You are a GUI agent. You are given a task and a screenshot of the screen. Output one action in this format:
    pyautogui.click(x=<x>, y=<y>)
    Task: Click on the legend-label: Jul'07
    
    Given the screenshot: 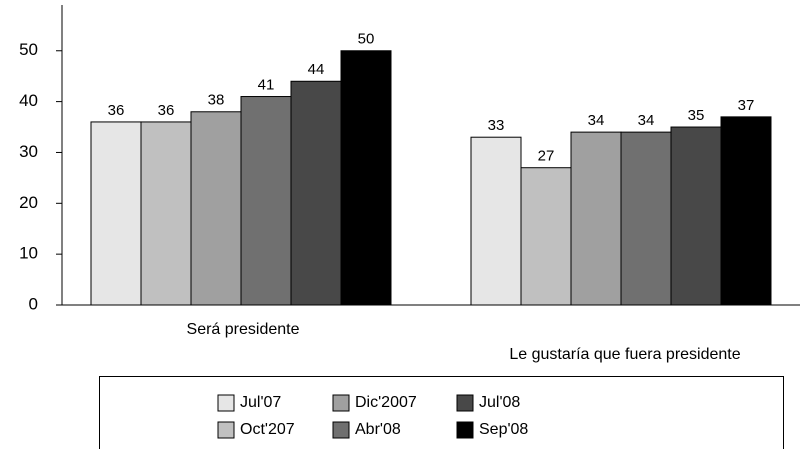 What is the action you would take?
    pyautogui.click(x=260, y=402)
    